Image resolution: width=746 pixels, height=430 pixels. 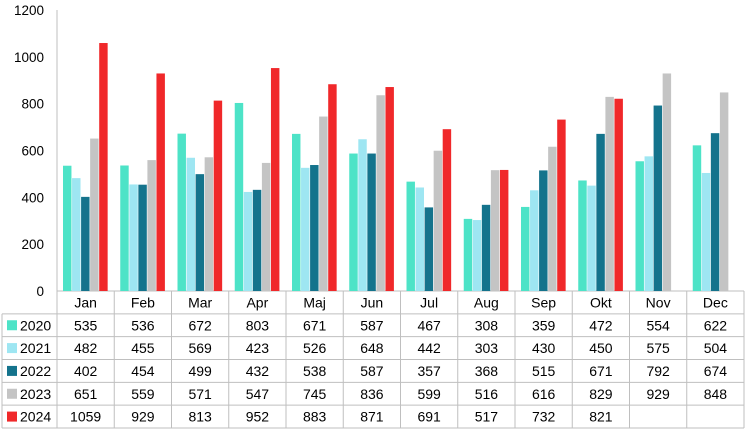 I want to click on data-table-cell: 745, so click(x=315, y=394).